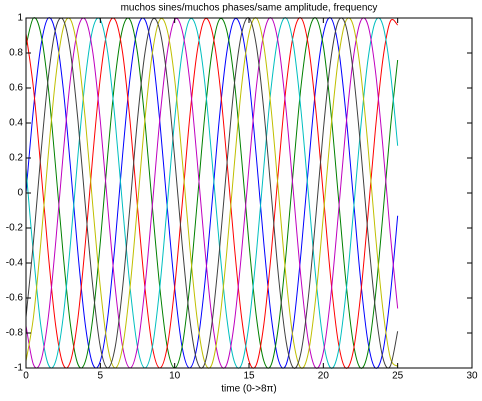 The height and width of the screenshot is (401, 482). I want to click on y-tick-label: -0.8, so click(15, 333).